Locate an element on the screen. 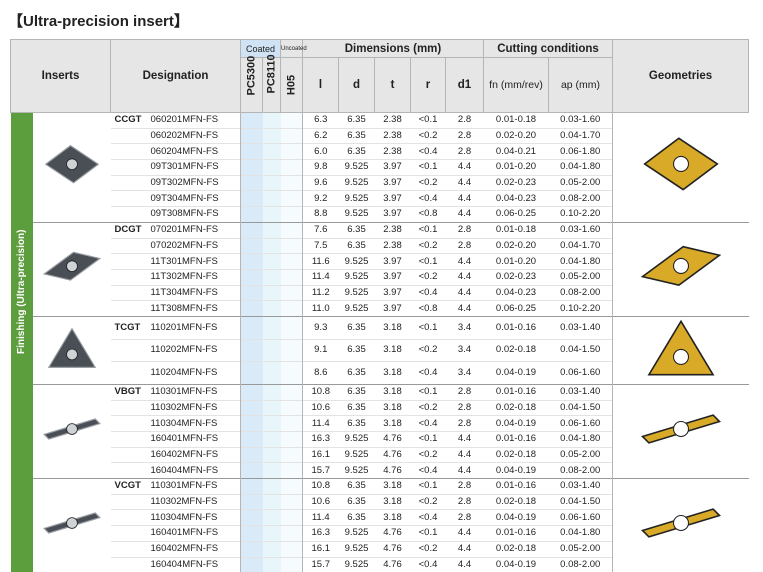  value: 0.01-0.16 is located at coordinates (516, 534).